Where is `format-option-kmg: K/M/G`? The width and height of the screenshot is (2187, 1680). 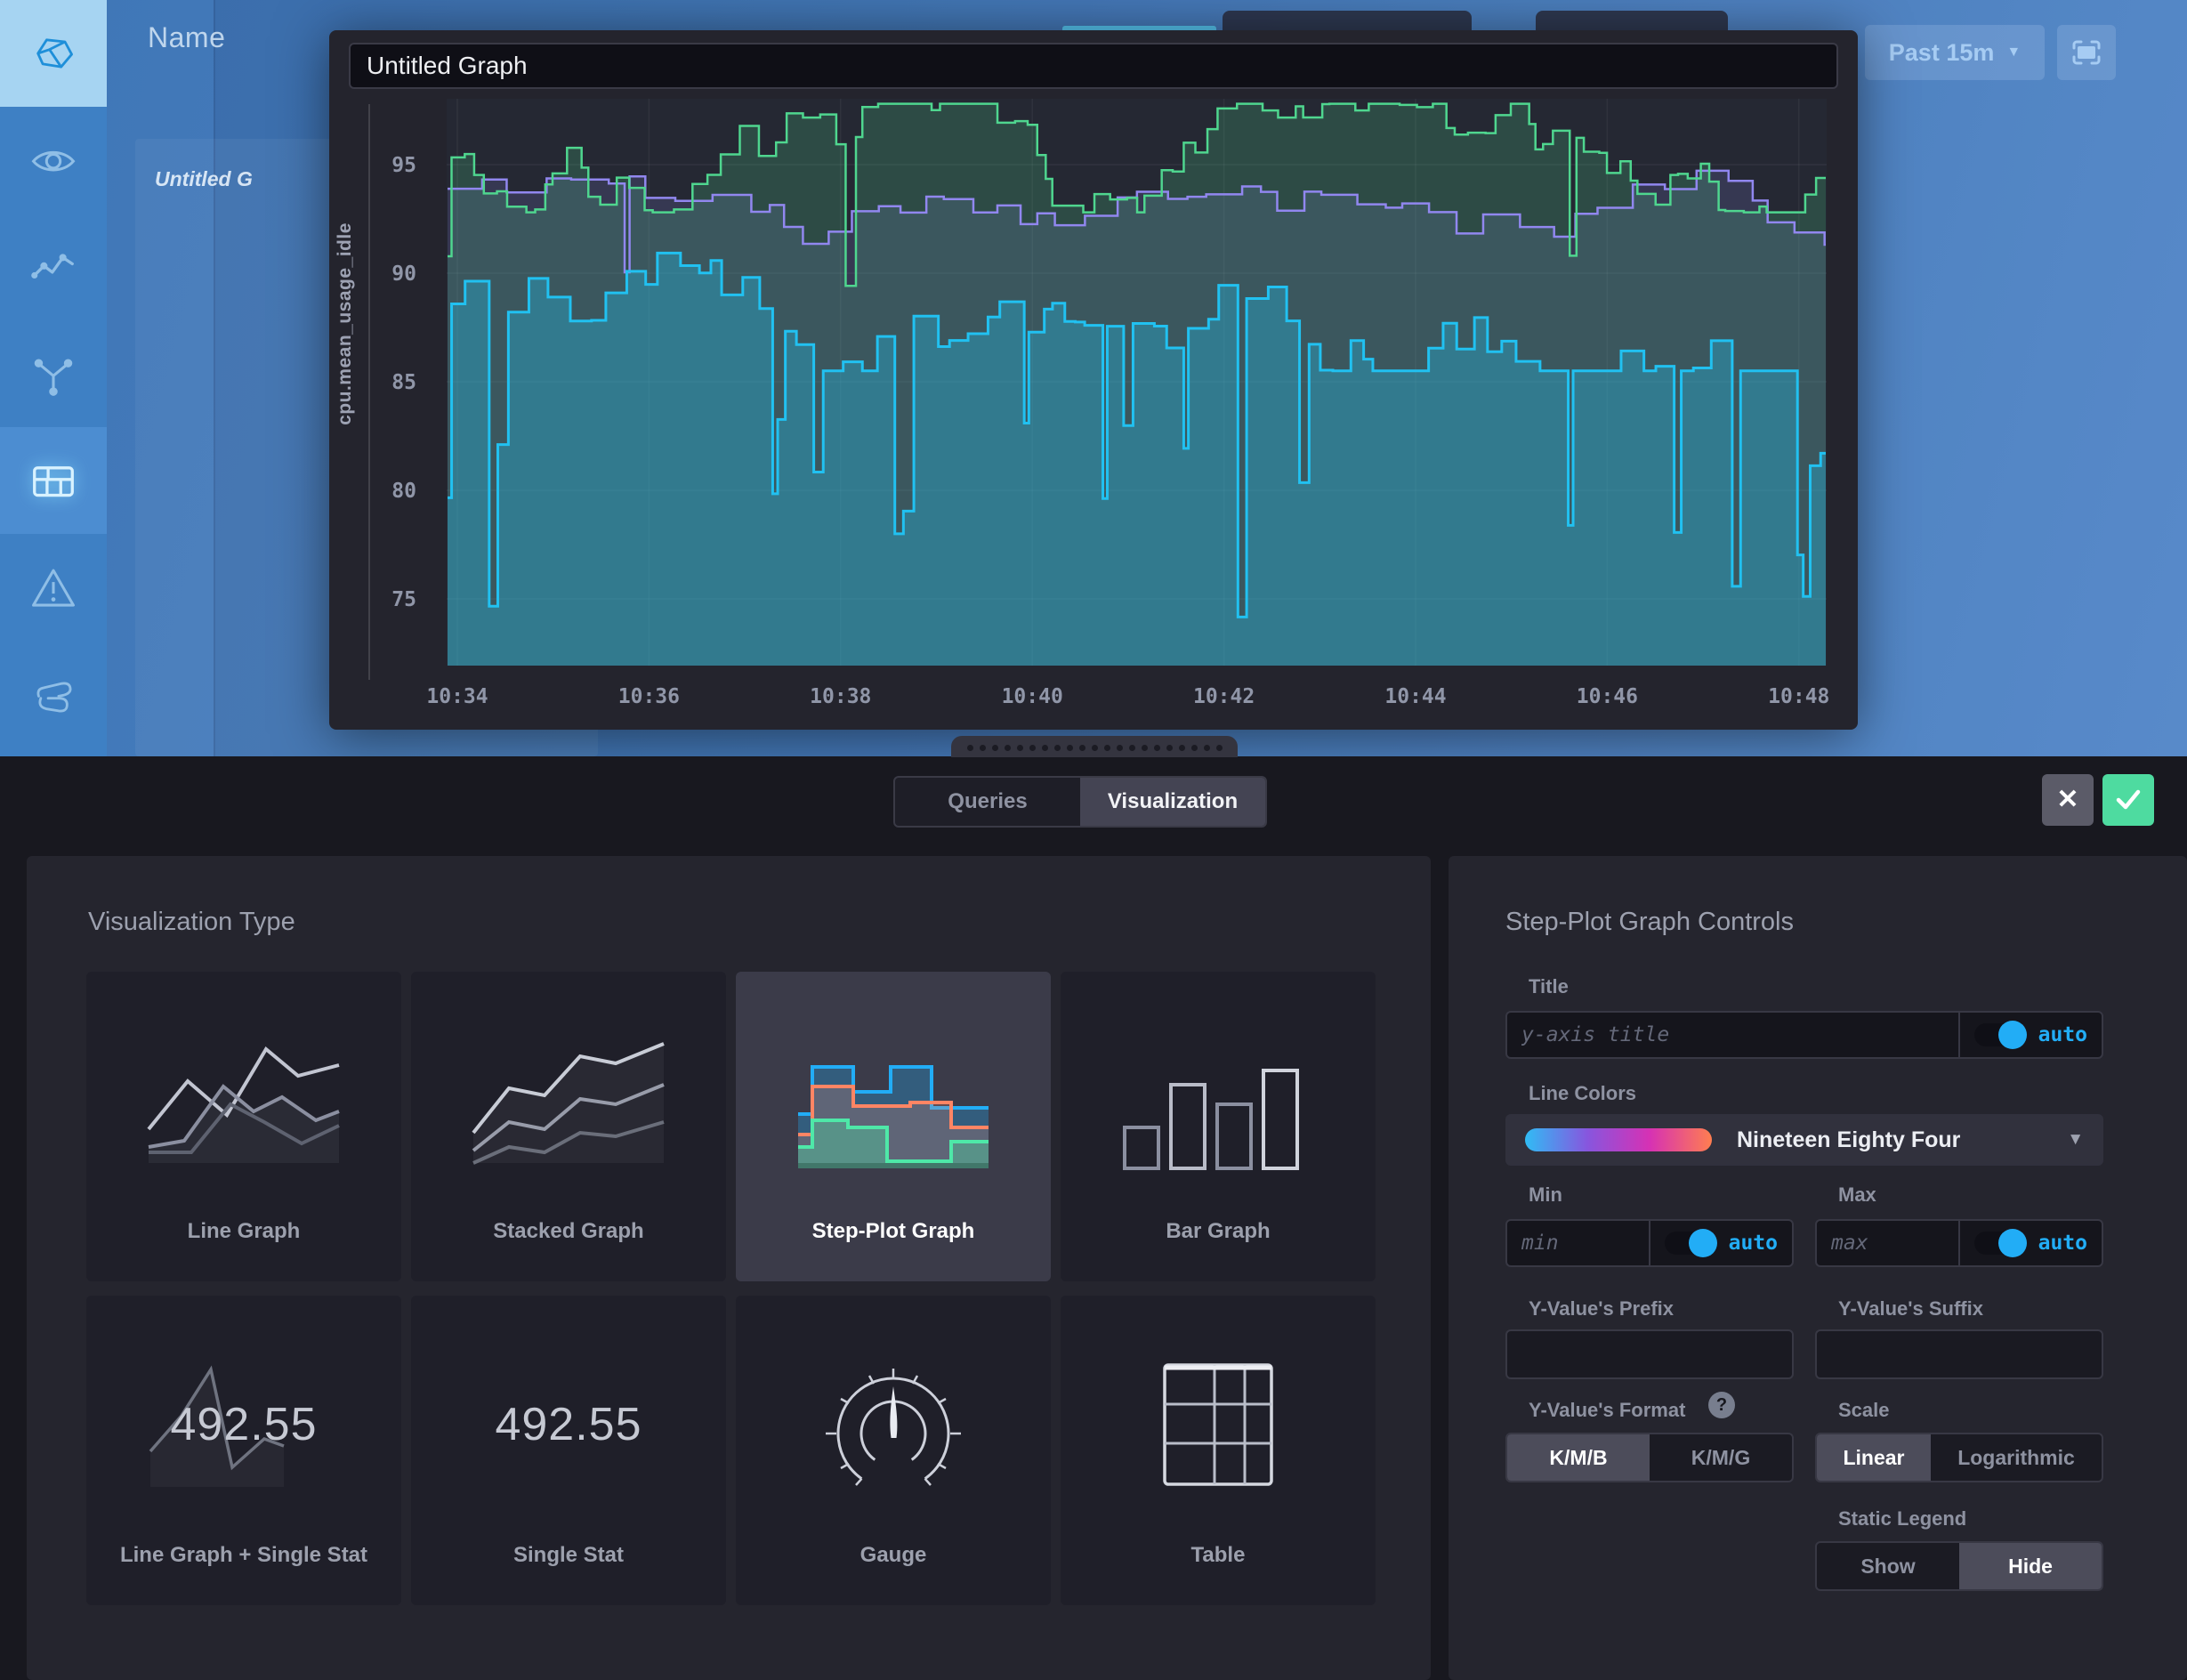 format-option-kmg: K/M/G is located at coordinates (1721, 1457).